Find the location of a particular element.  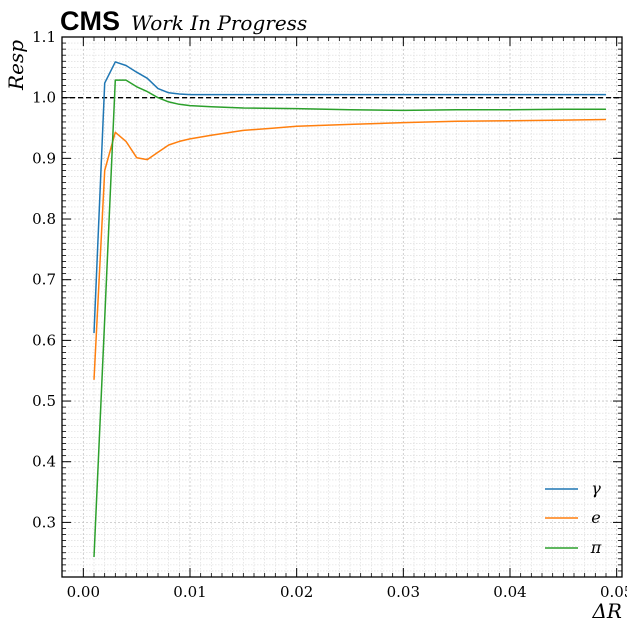

x-tick-label: 0.03 is located at coordinates (403, 592).